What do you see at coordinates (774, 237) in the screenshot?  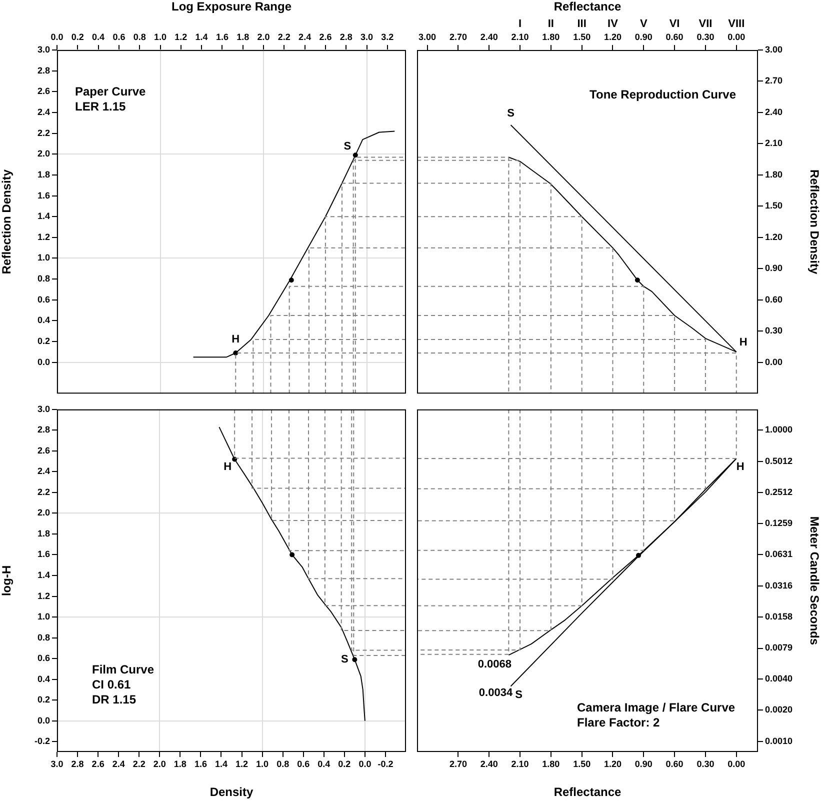 I see `y-tick-label: 1.20` at bounding box center [774, 237].